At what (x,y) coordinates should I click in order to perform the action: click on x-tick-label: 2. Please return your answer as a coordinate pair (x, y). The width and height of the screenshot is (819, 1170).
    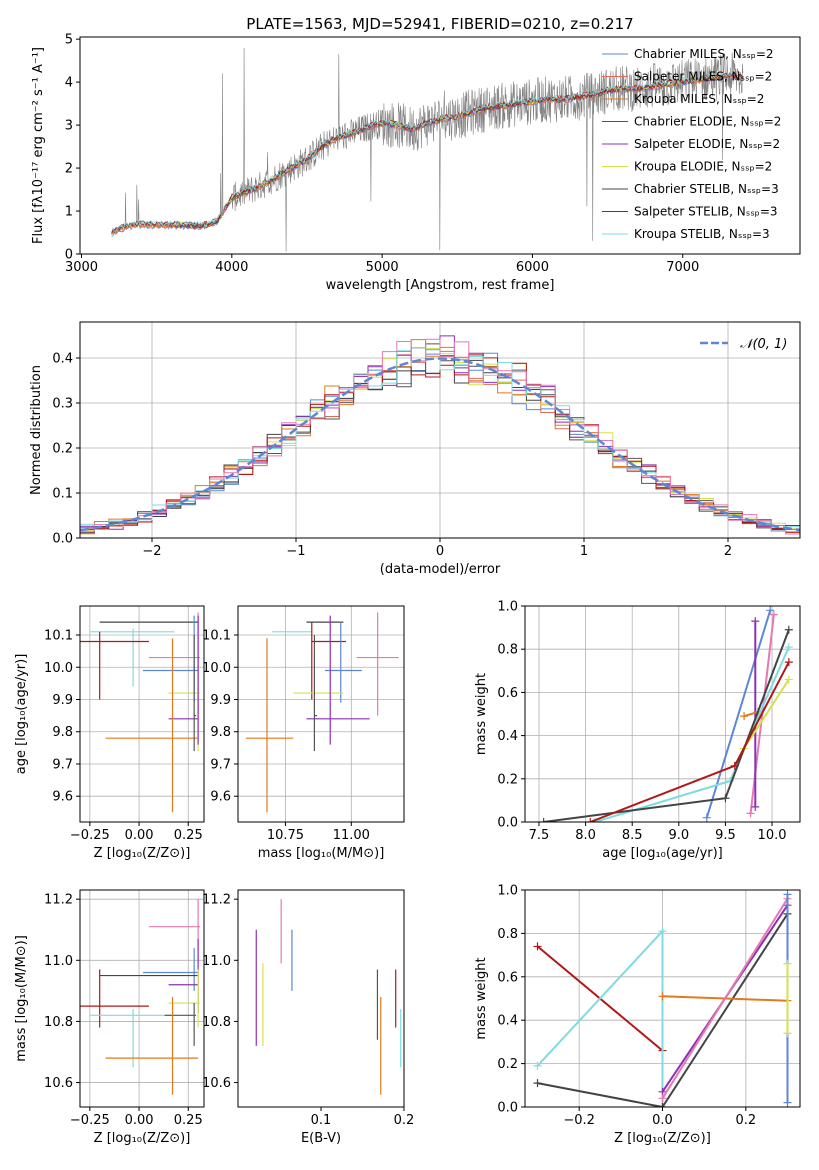
    Looking at the image, I should click on (728, 551).